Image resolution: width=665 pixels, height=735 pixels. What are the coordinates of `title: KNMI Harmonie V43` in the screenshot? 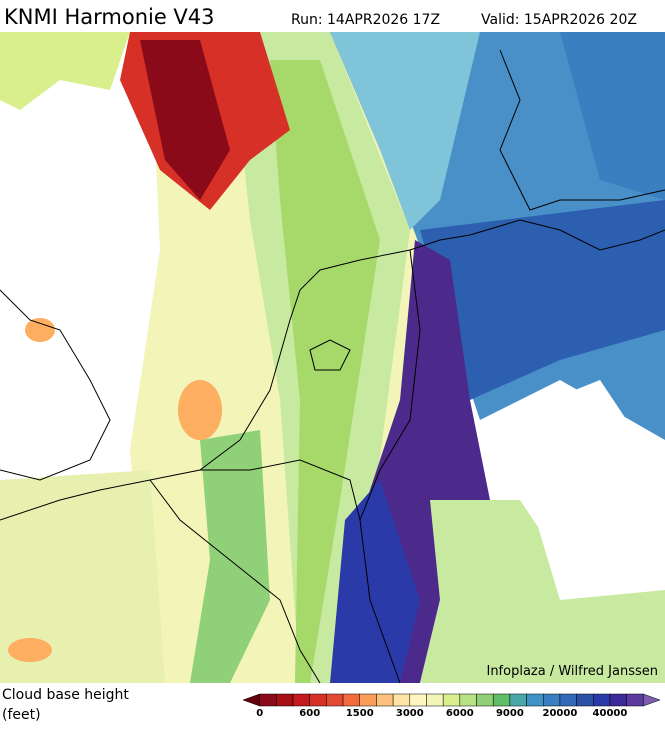 It's located at (109, 17).